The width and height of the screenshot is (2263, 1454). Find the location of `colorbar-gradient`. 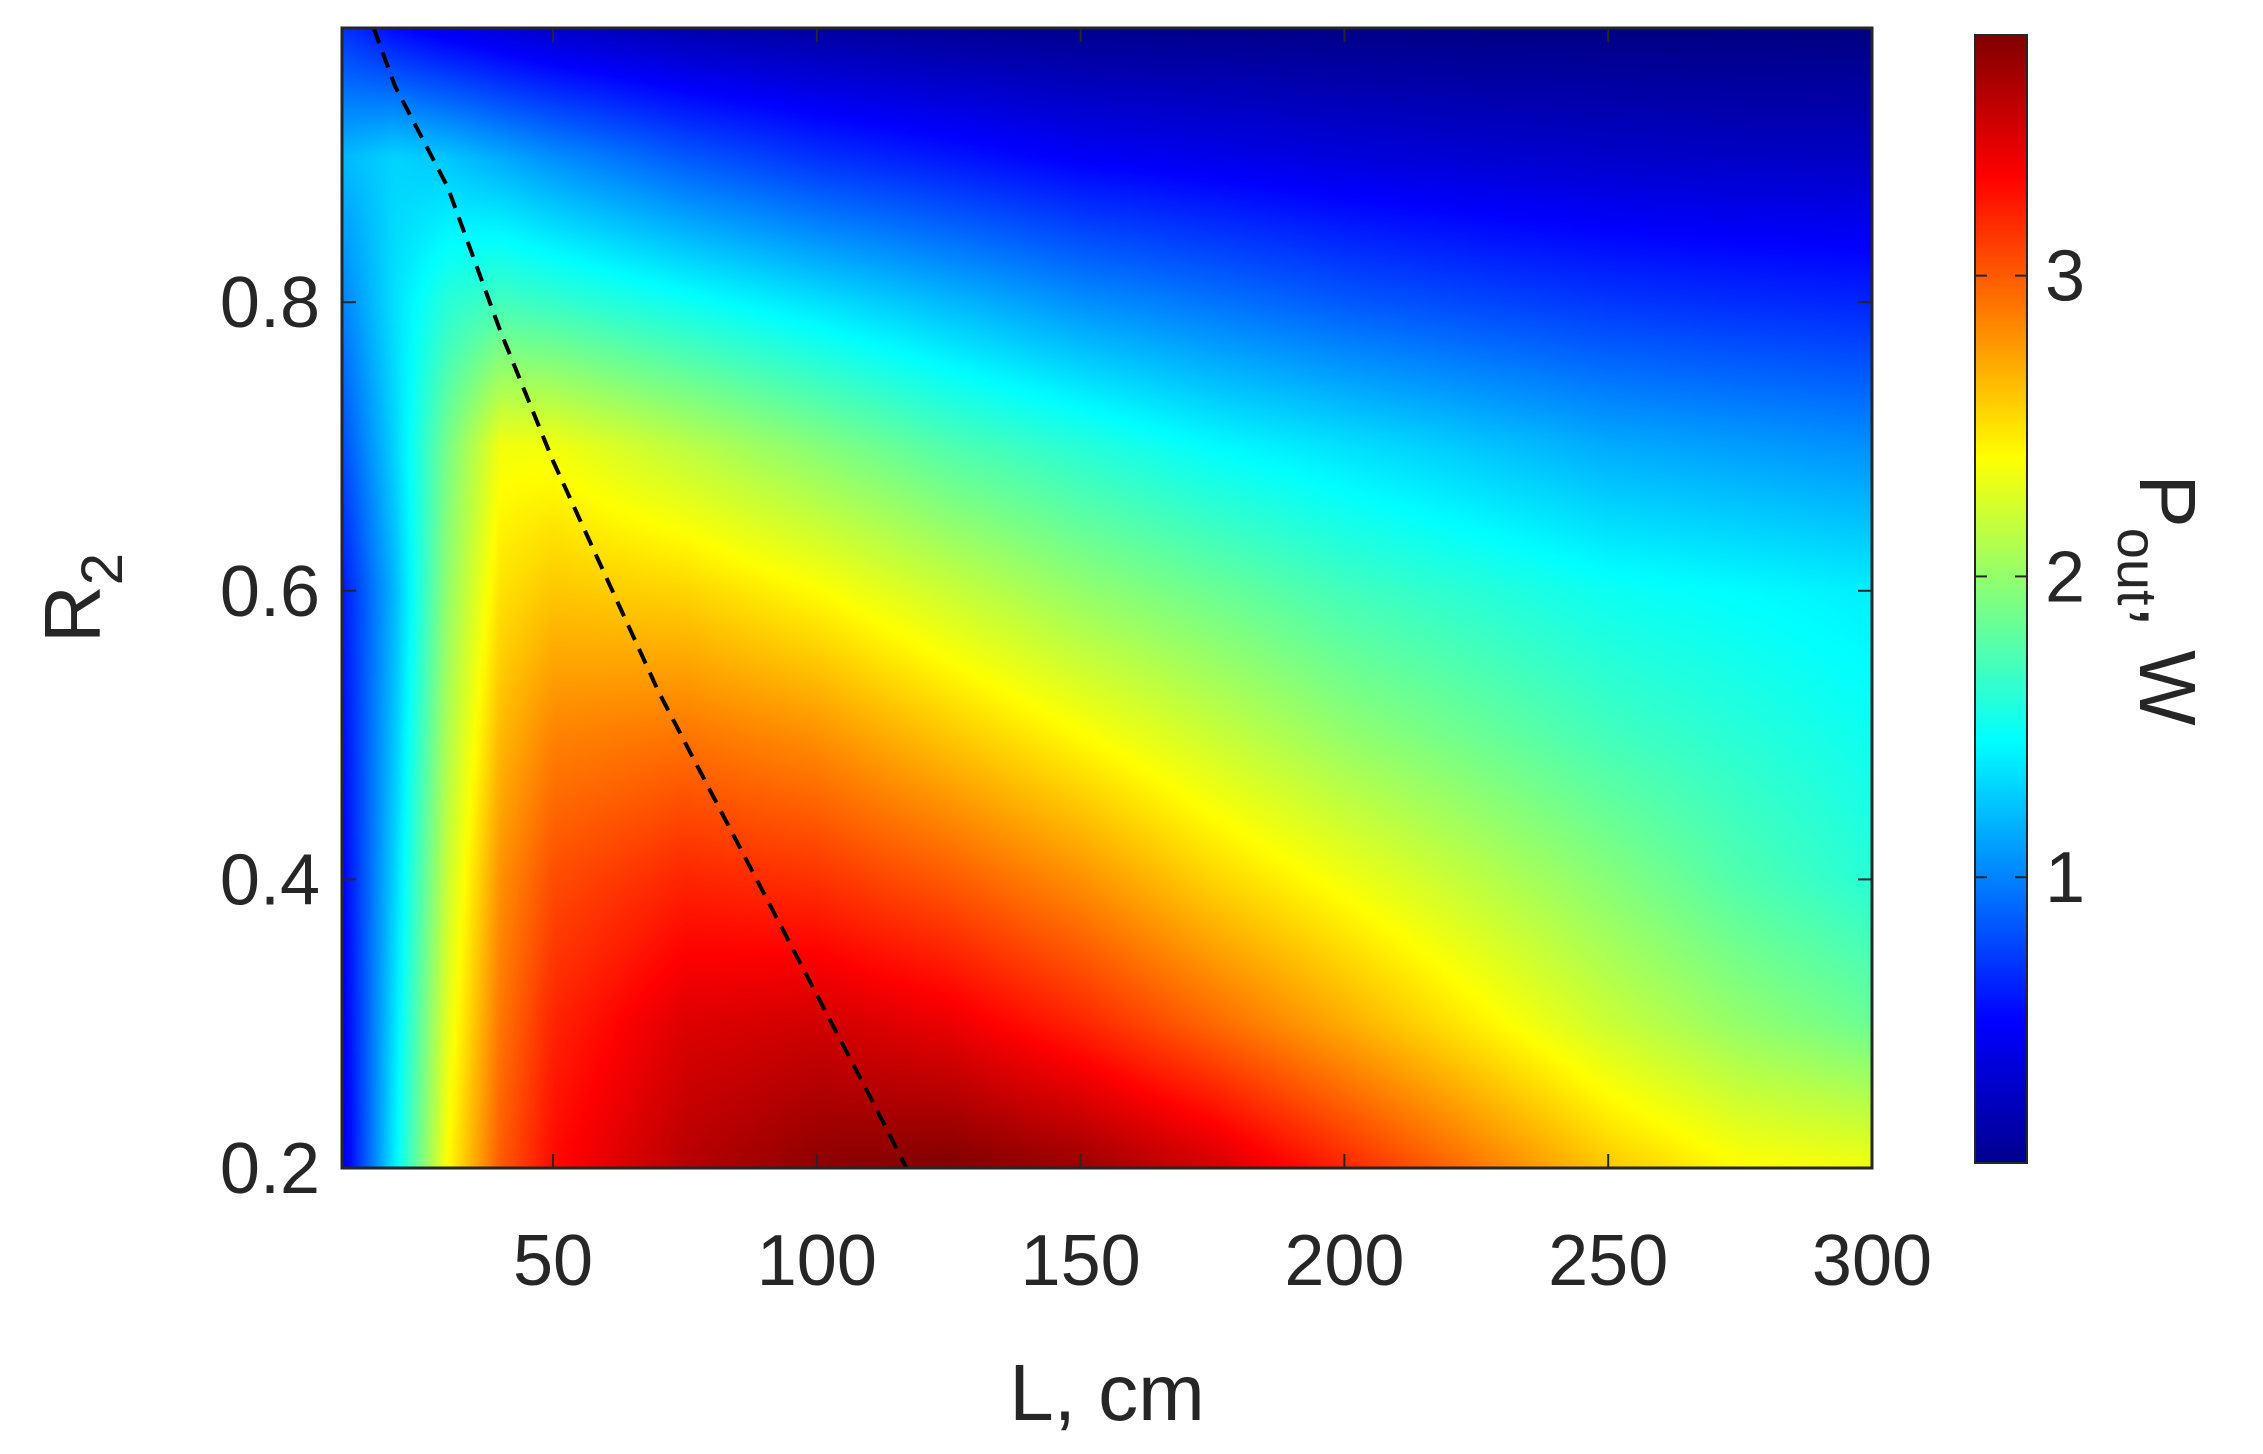

colorbar-gradient is located at coordinates (2001, 599).